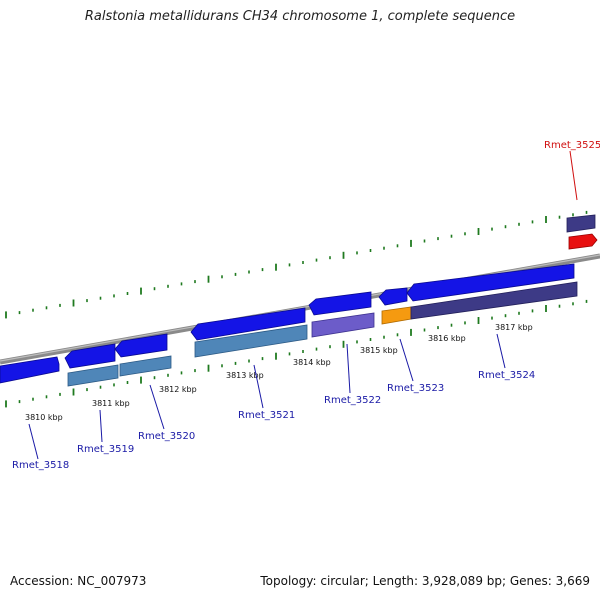 Image resolution: width=600 pixels, height=600 pixels. I want to click on kbp-label-3813: 3813 kbp, so click(245, 375).